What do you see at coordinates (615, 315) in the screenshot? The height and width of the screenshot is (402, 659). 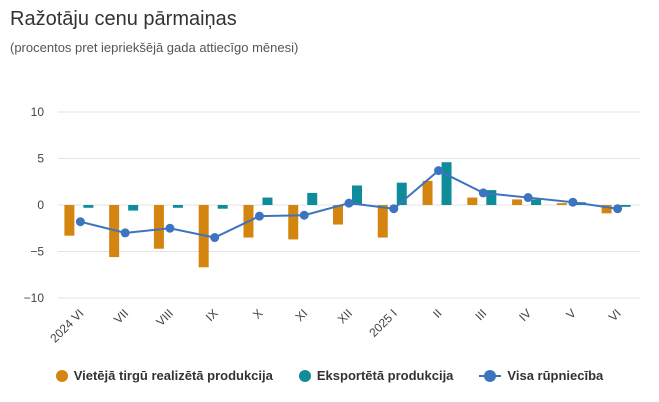 I see `x-tick-label: VI` at bounding box center [615, 315].